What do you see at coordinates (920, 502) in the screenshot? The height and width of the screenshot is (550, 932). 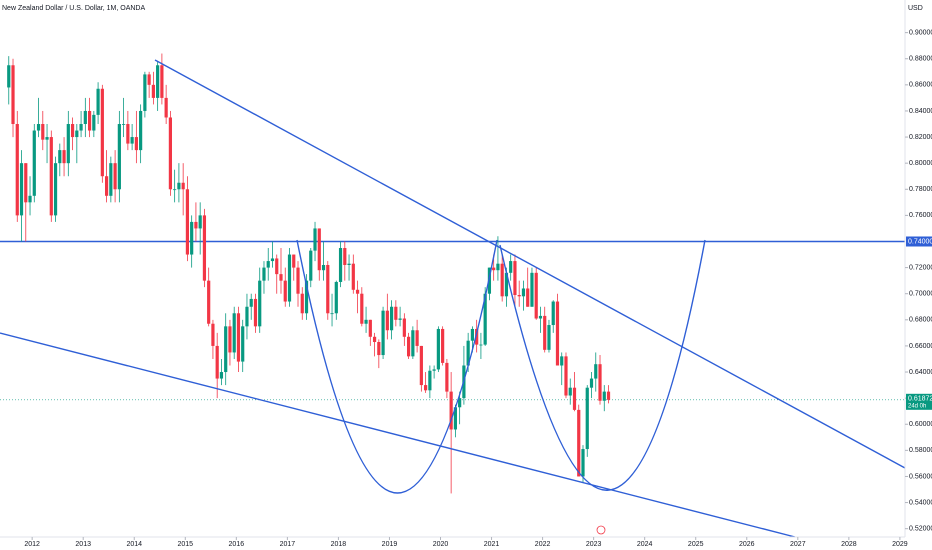 I see `y-tick-label: 0.54000` at bounding box center [920, 502].